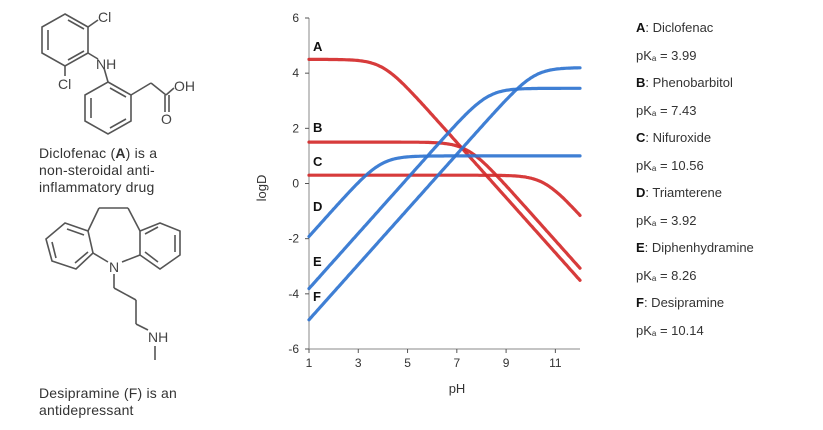  I want to click on atom-cl-bottom: Cl, so click(64, 84).